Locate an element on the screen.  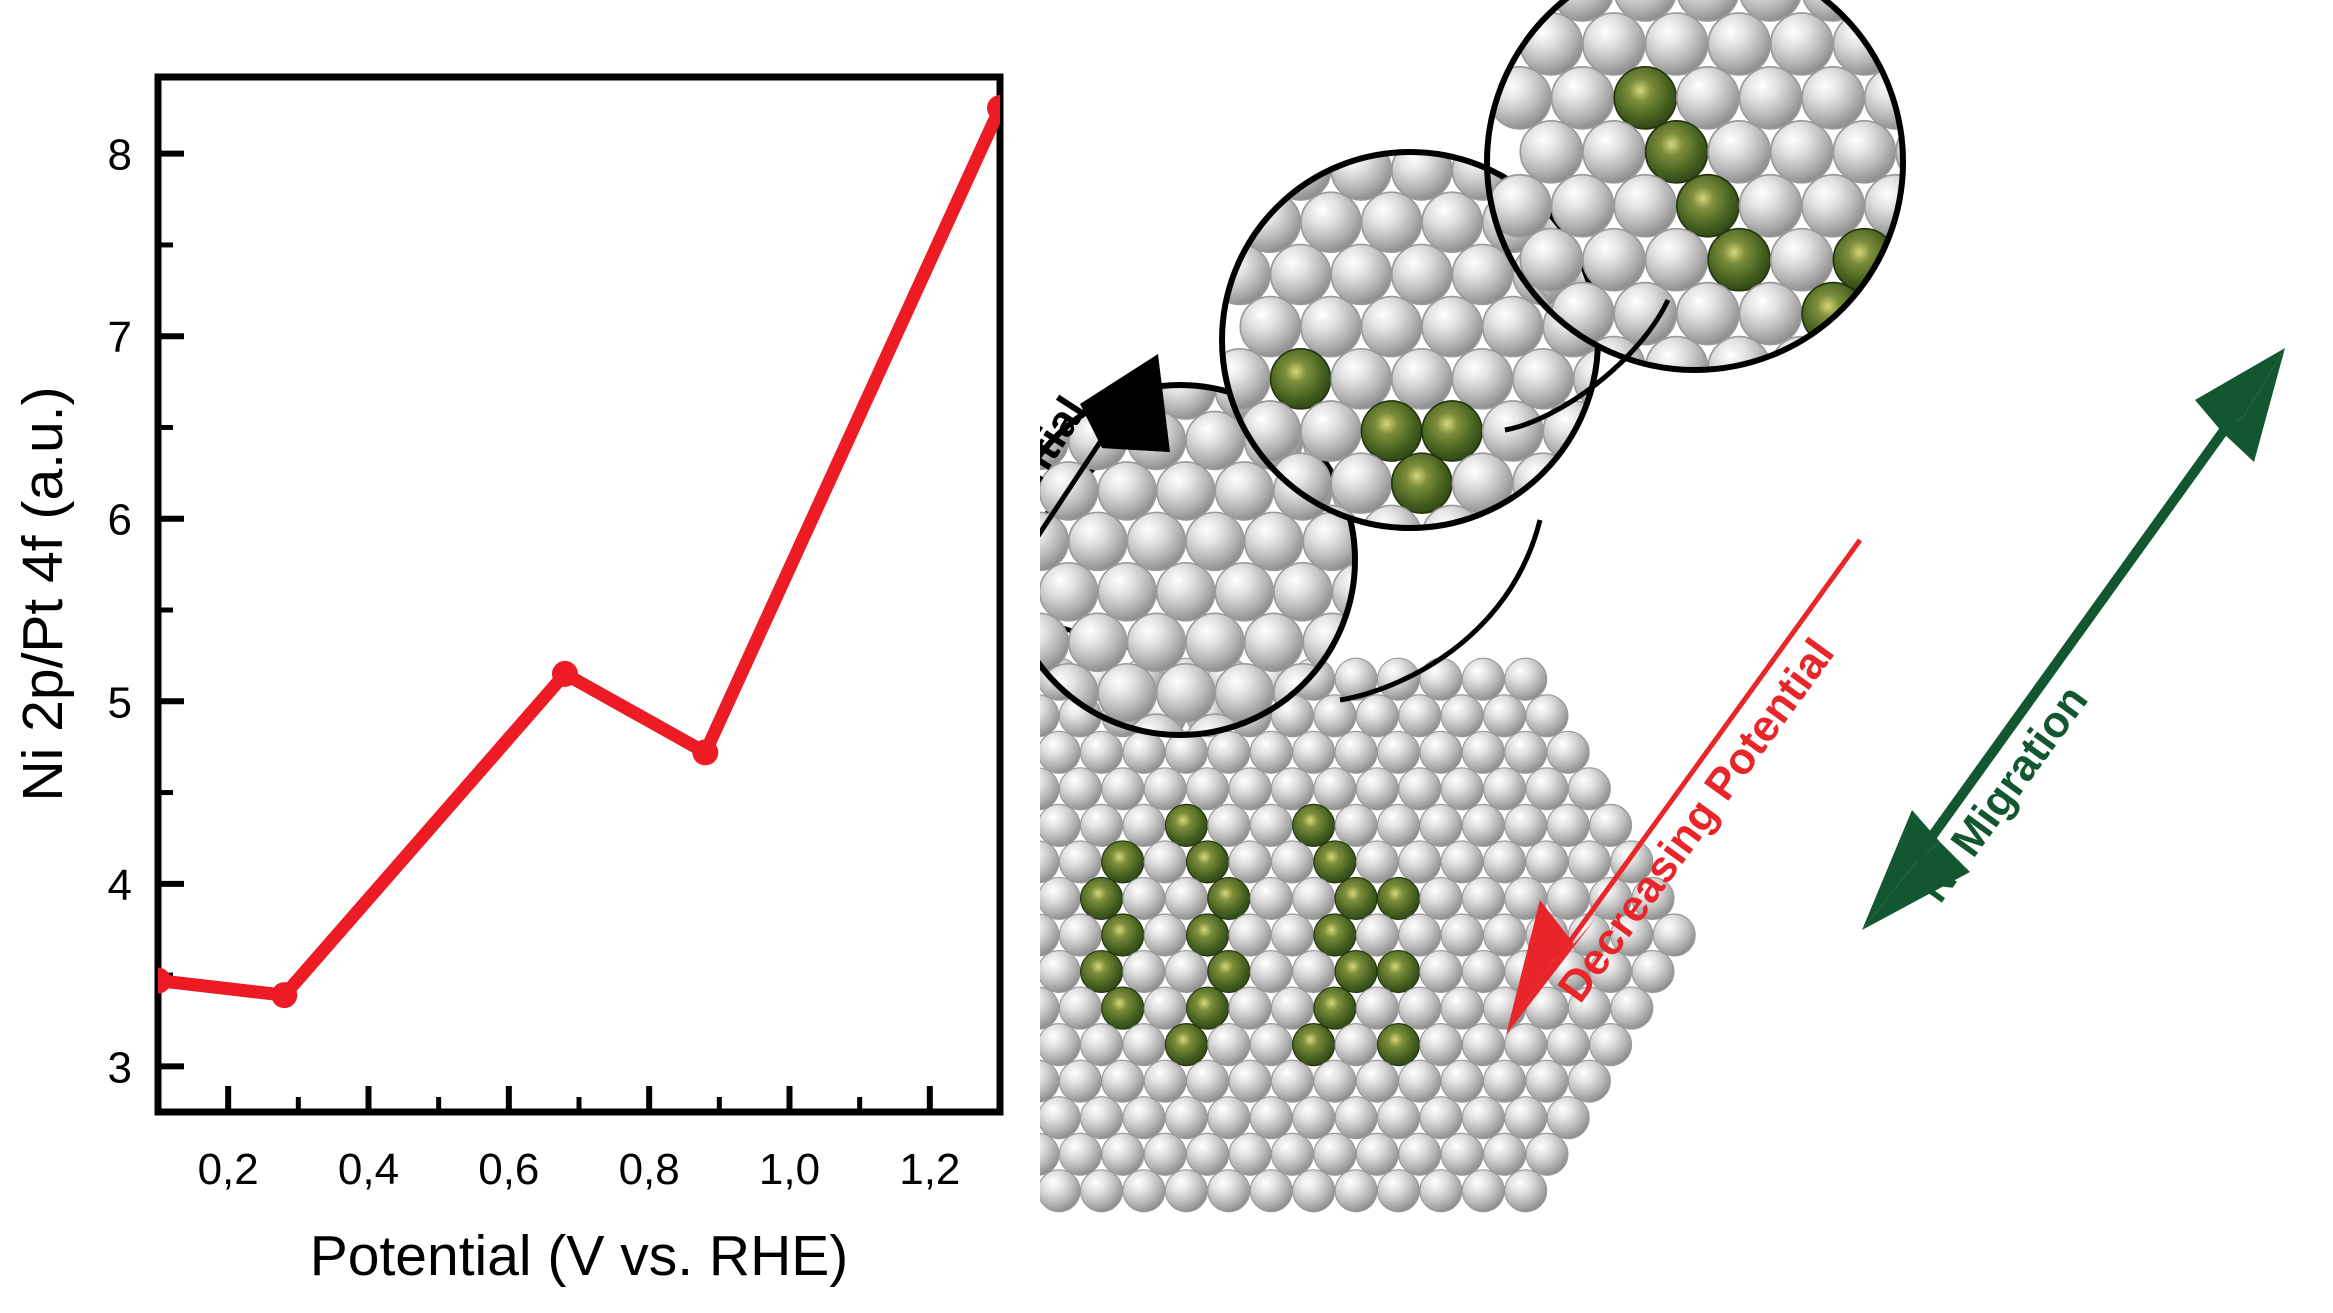
y-tick-label: 3 is located at coordinates (120, 1067).